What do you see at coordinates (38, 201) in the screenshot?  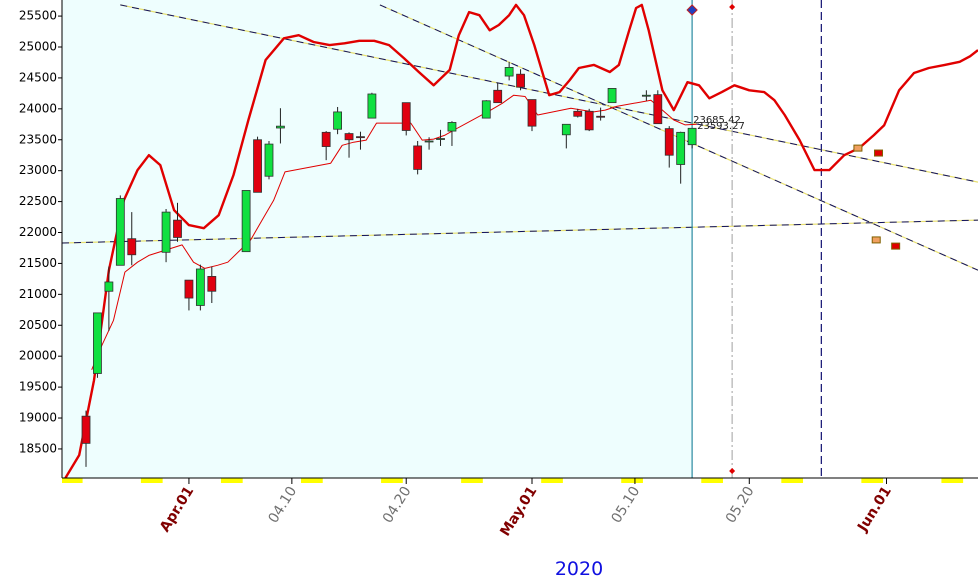 I see `y-tick-label: 22500` at bounding box center [38, 201].